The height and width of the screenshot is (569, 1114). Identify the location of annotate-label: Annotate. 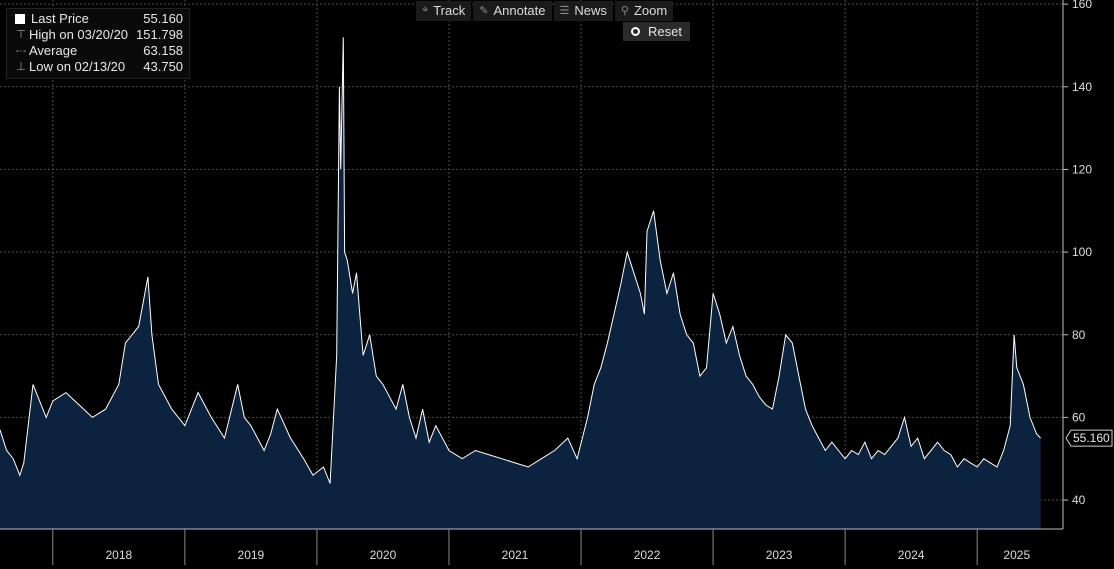
(519, 10).